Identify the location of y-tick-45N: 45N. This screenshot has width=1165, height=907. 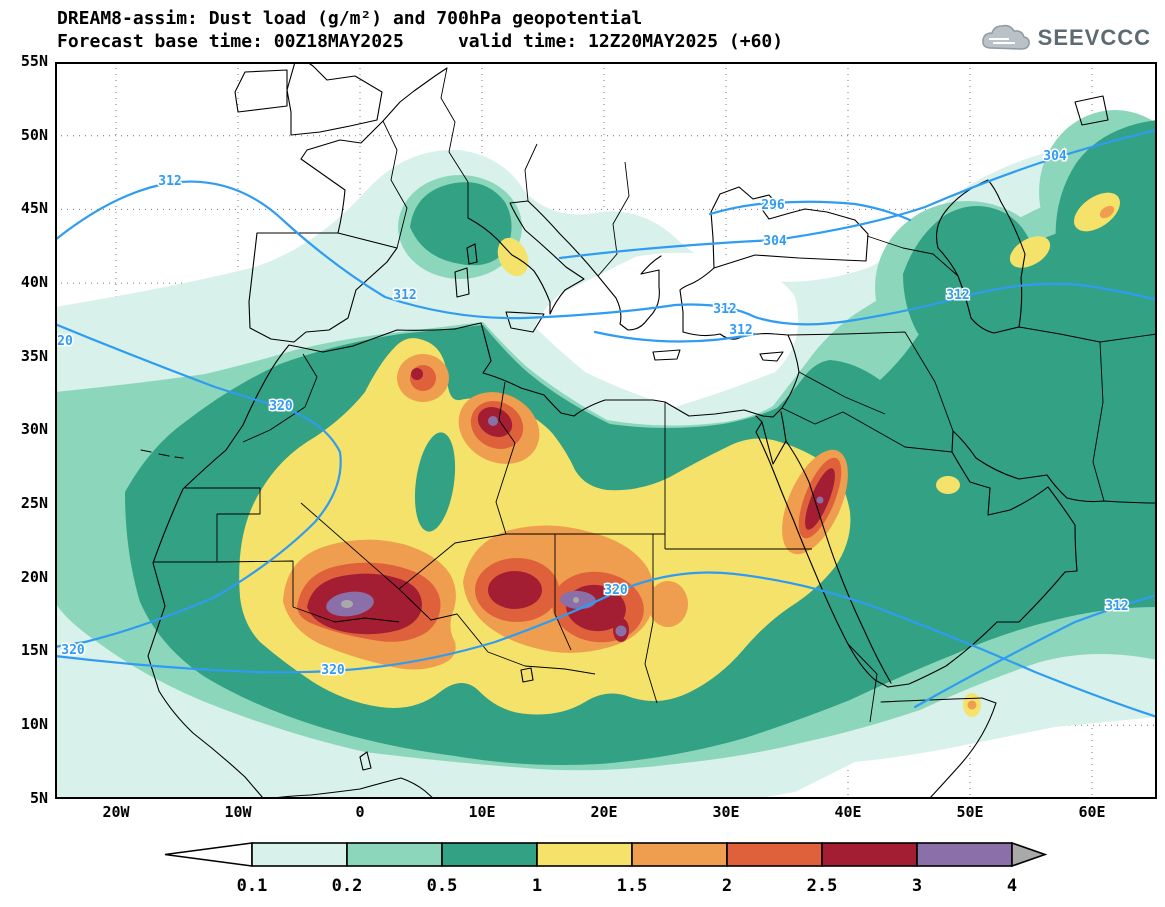
(34, 208).